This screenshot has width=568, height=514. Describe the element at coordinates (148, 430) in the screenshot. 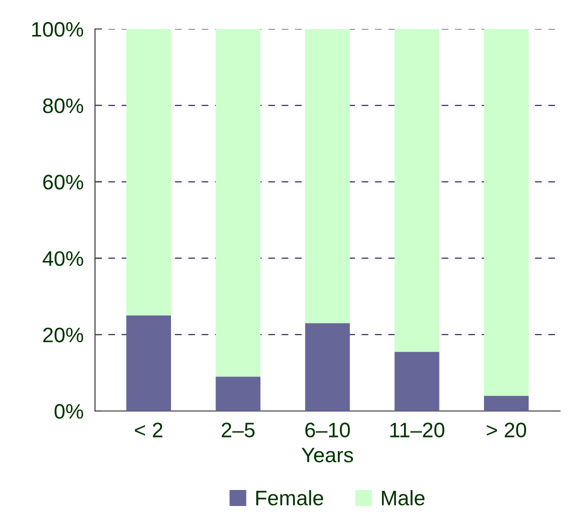

I see `x-tick-label: < 2` at that location.